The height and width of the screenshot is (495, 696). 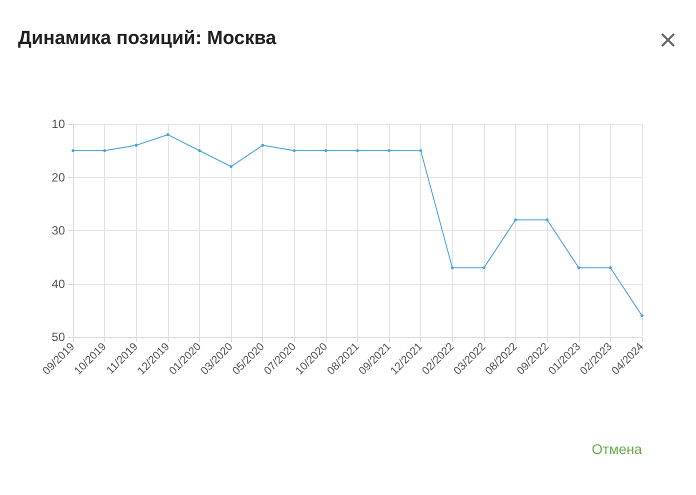 What do you see at coordinates (147, 39) in the screenshot?
I see `chart-title: Динамика позиций: Москва` at bounding box center [147, 39].